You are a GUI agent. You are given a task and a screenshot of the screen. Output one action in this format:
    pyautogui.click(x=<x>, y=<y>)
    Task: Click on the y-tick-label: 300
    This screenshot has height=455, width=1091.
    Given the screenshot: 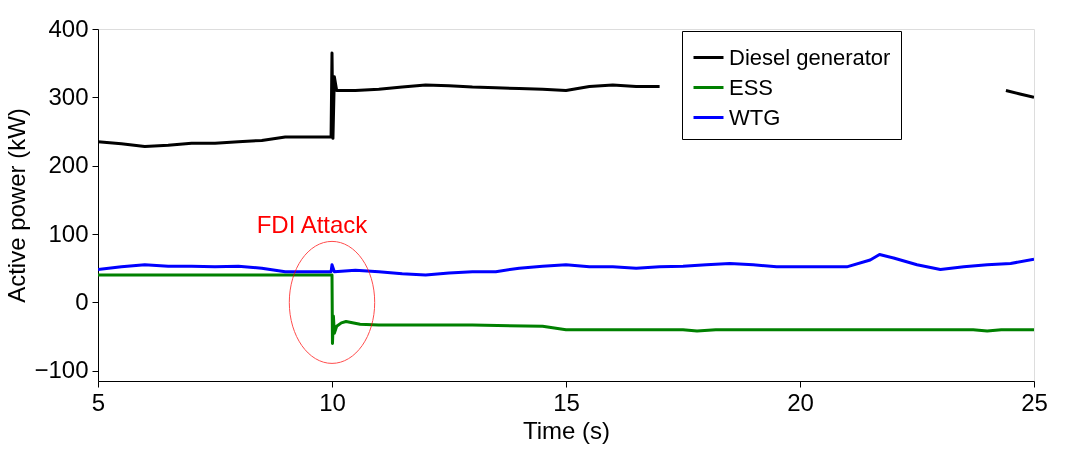 What is the action you would take?
    pyautogui.click(x=68, y=96)
    